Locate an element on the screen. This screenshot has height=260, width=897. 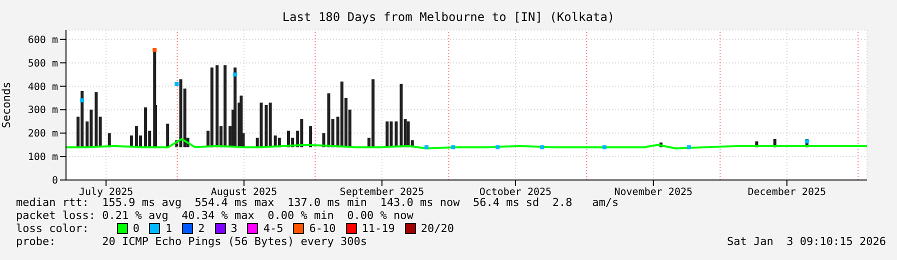
chart-title: Last 180 Days from Melbourne to [IN] (Kolkata) is located at coordinates (448, 17).